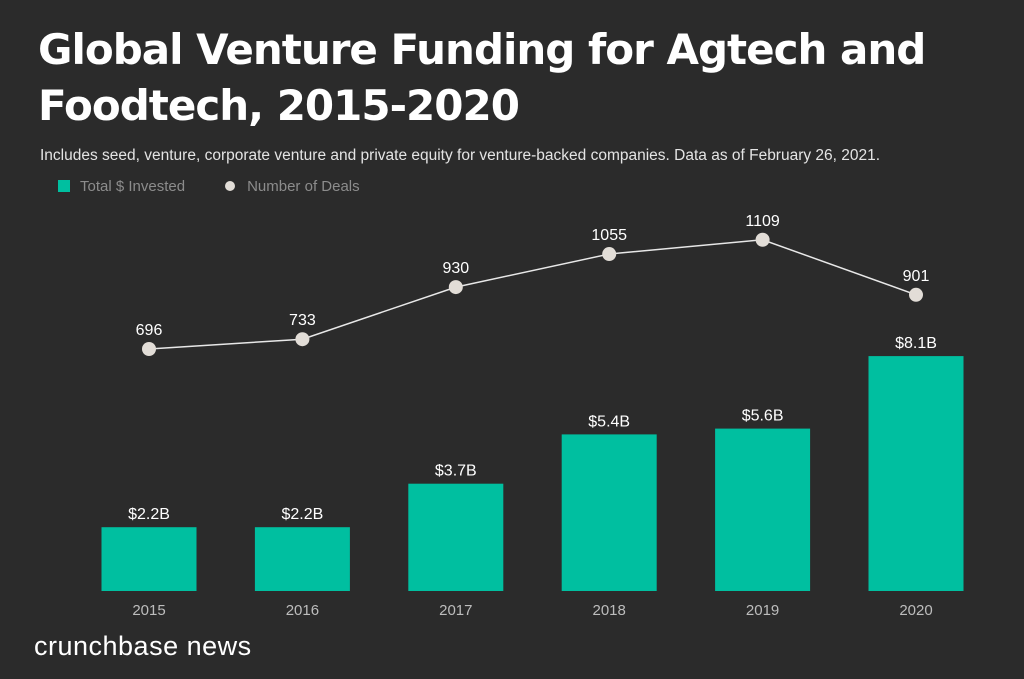 The image size is (1024, 679). I want to click on legend-item-deals: Number of Deals, so click(292, 186).